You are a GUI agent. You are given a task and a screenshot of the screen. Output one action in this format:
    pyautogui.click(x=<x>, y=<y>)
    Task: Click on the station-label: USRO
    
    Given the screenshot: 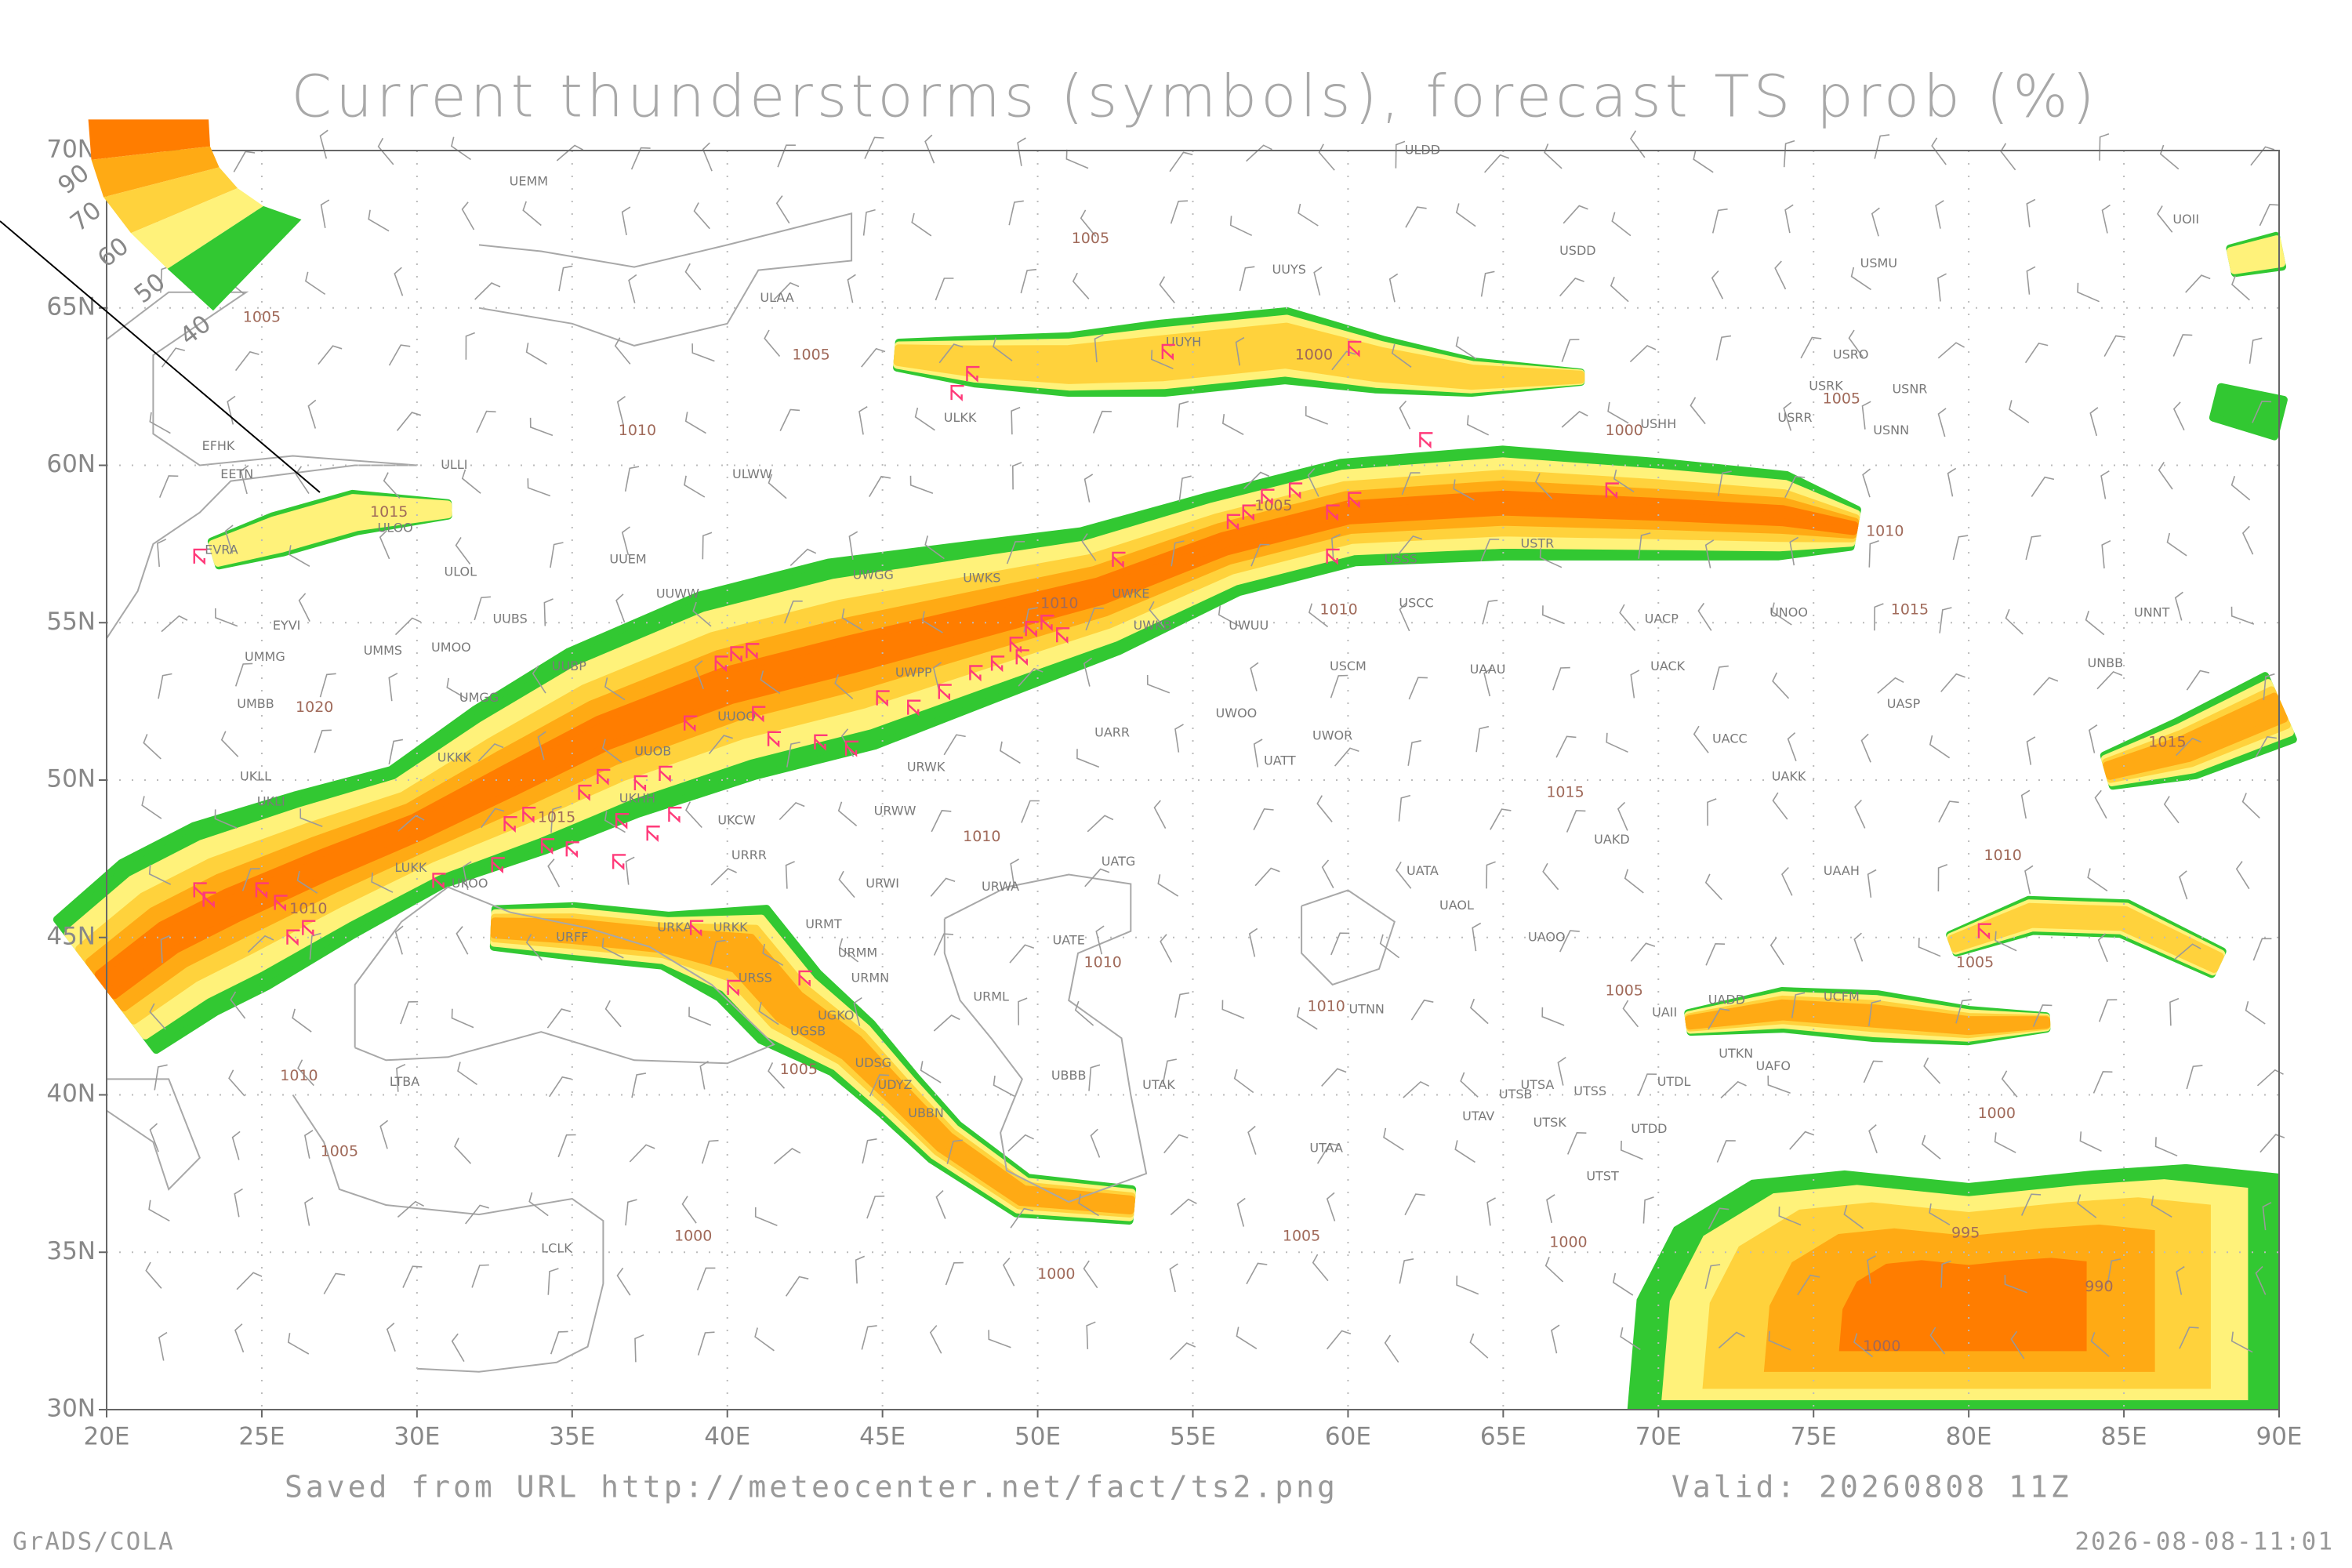 What is the action you would take?
    pyautogui.click(x=1851, y=354)
    